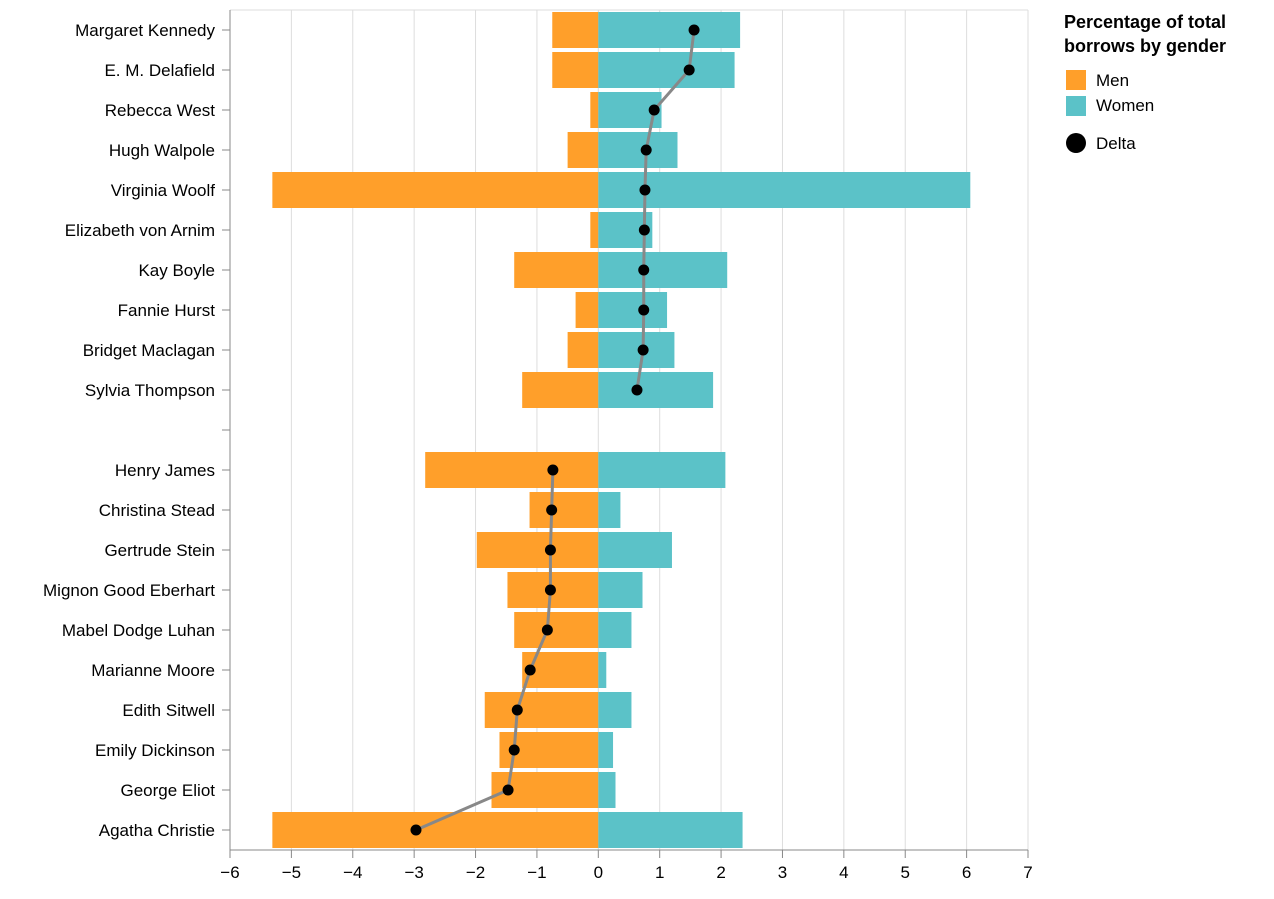 The height and width of the screenshot is (899, 1274). What do you see at coordinates (843, 872) in the screenshot?
I see `x-tick-label: 4` at bounding box center [843, 872].